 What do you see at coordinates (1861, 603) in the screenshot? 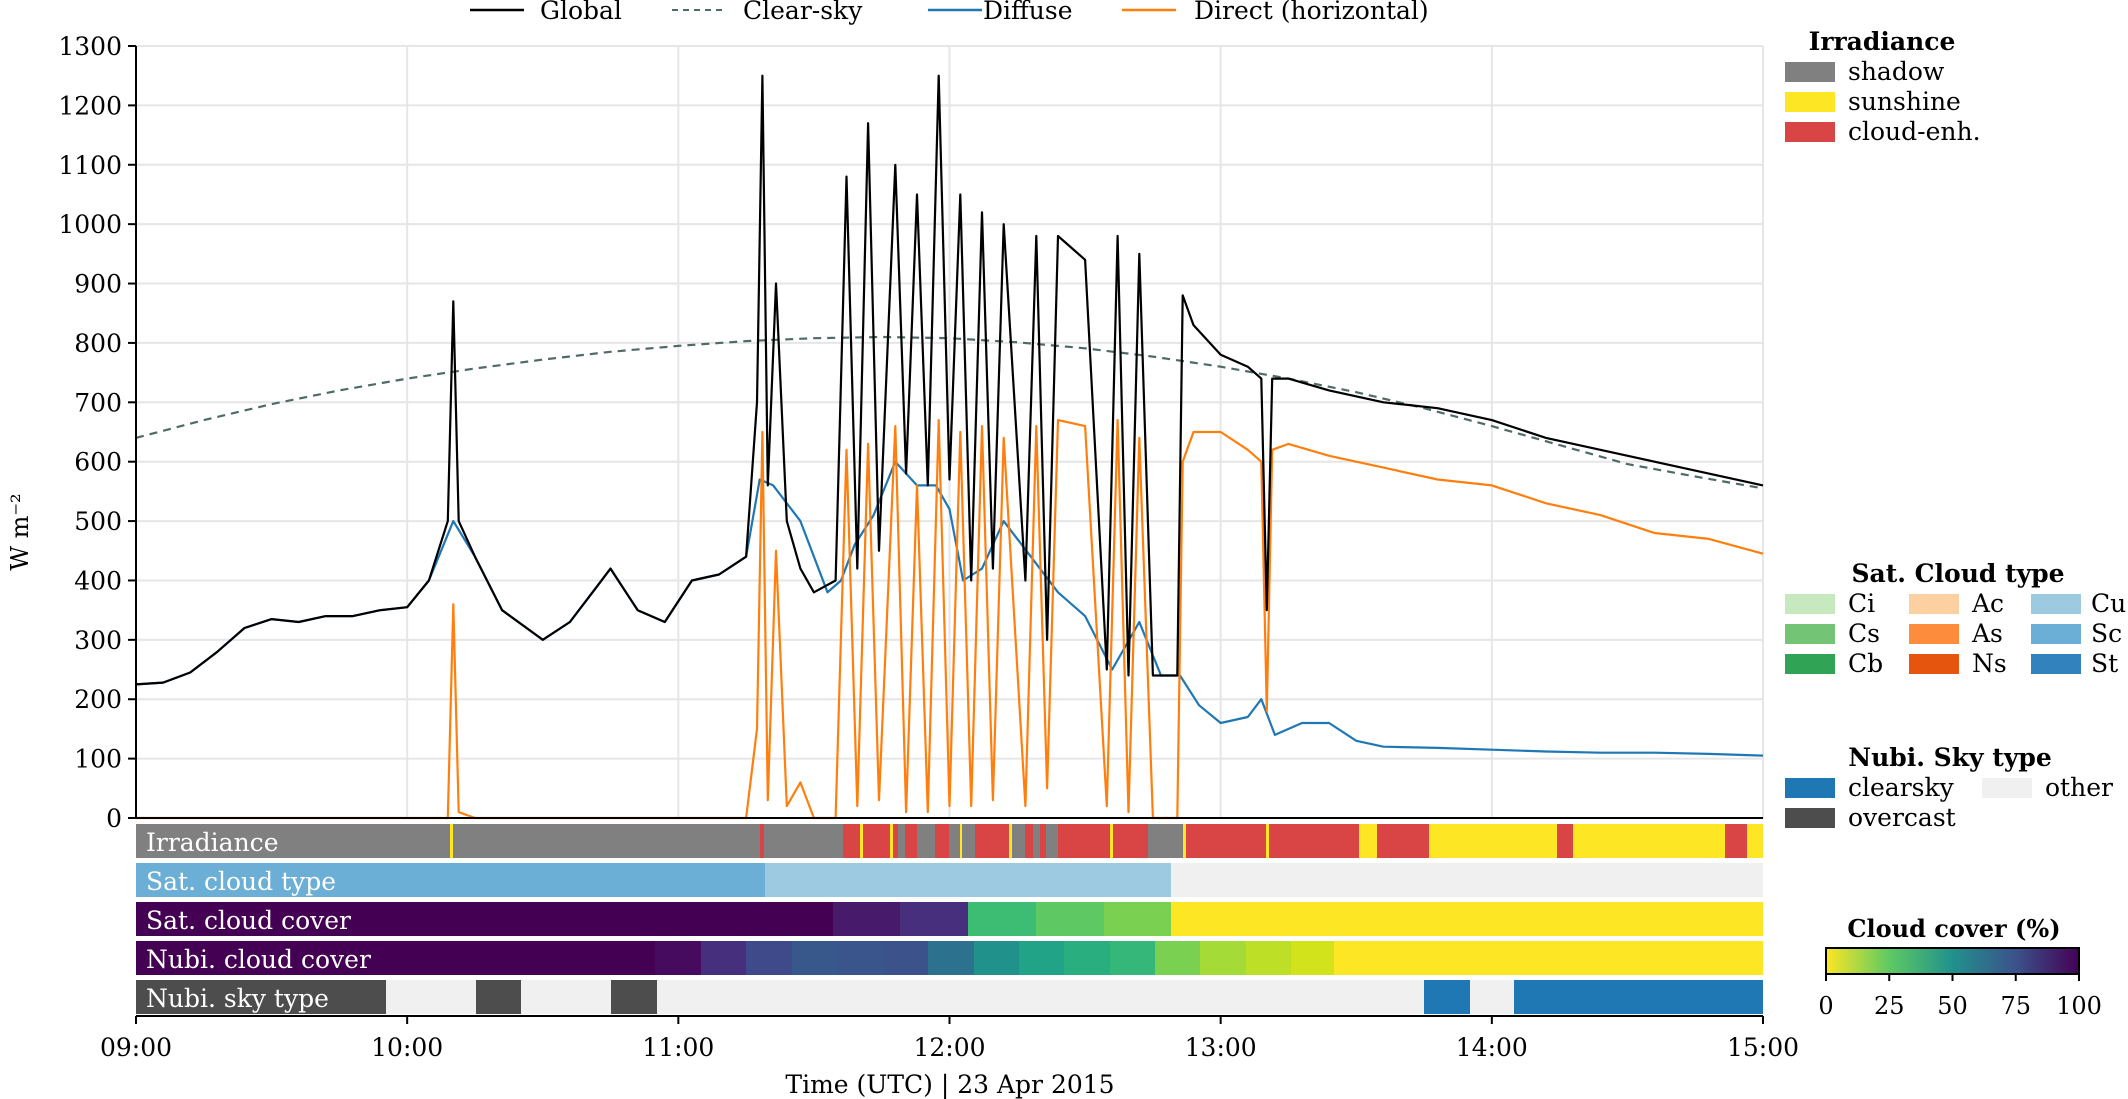
I see `legend-ci-label: Ci` at bounding box center [1861, 603].